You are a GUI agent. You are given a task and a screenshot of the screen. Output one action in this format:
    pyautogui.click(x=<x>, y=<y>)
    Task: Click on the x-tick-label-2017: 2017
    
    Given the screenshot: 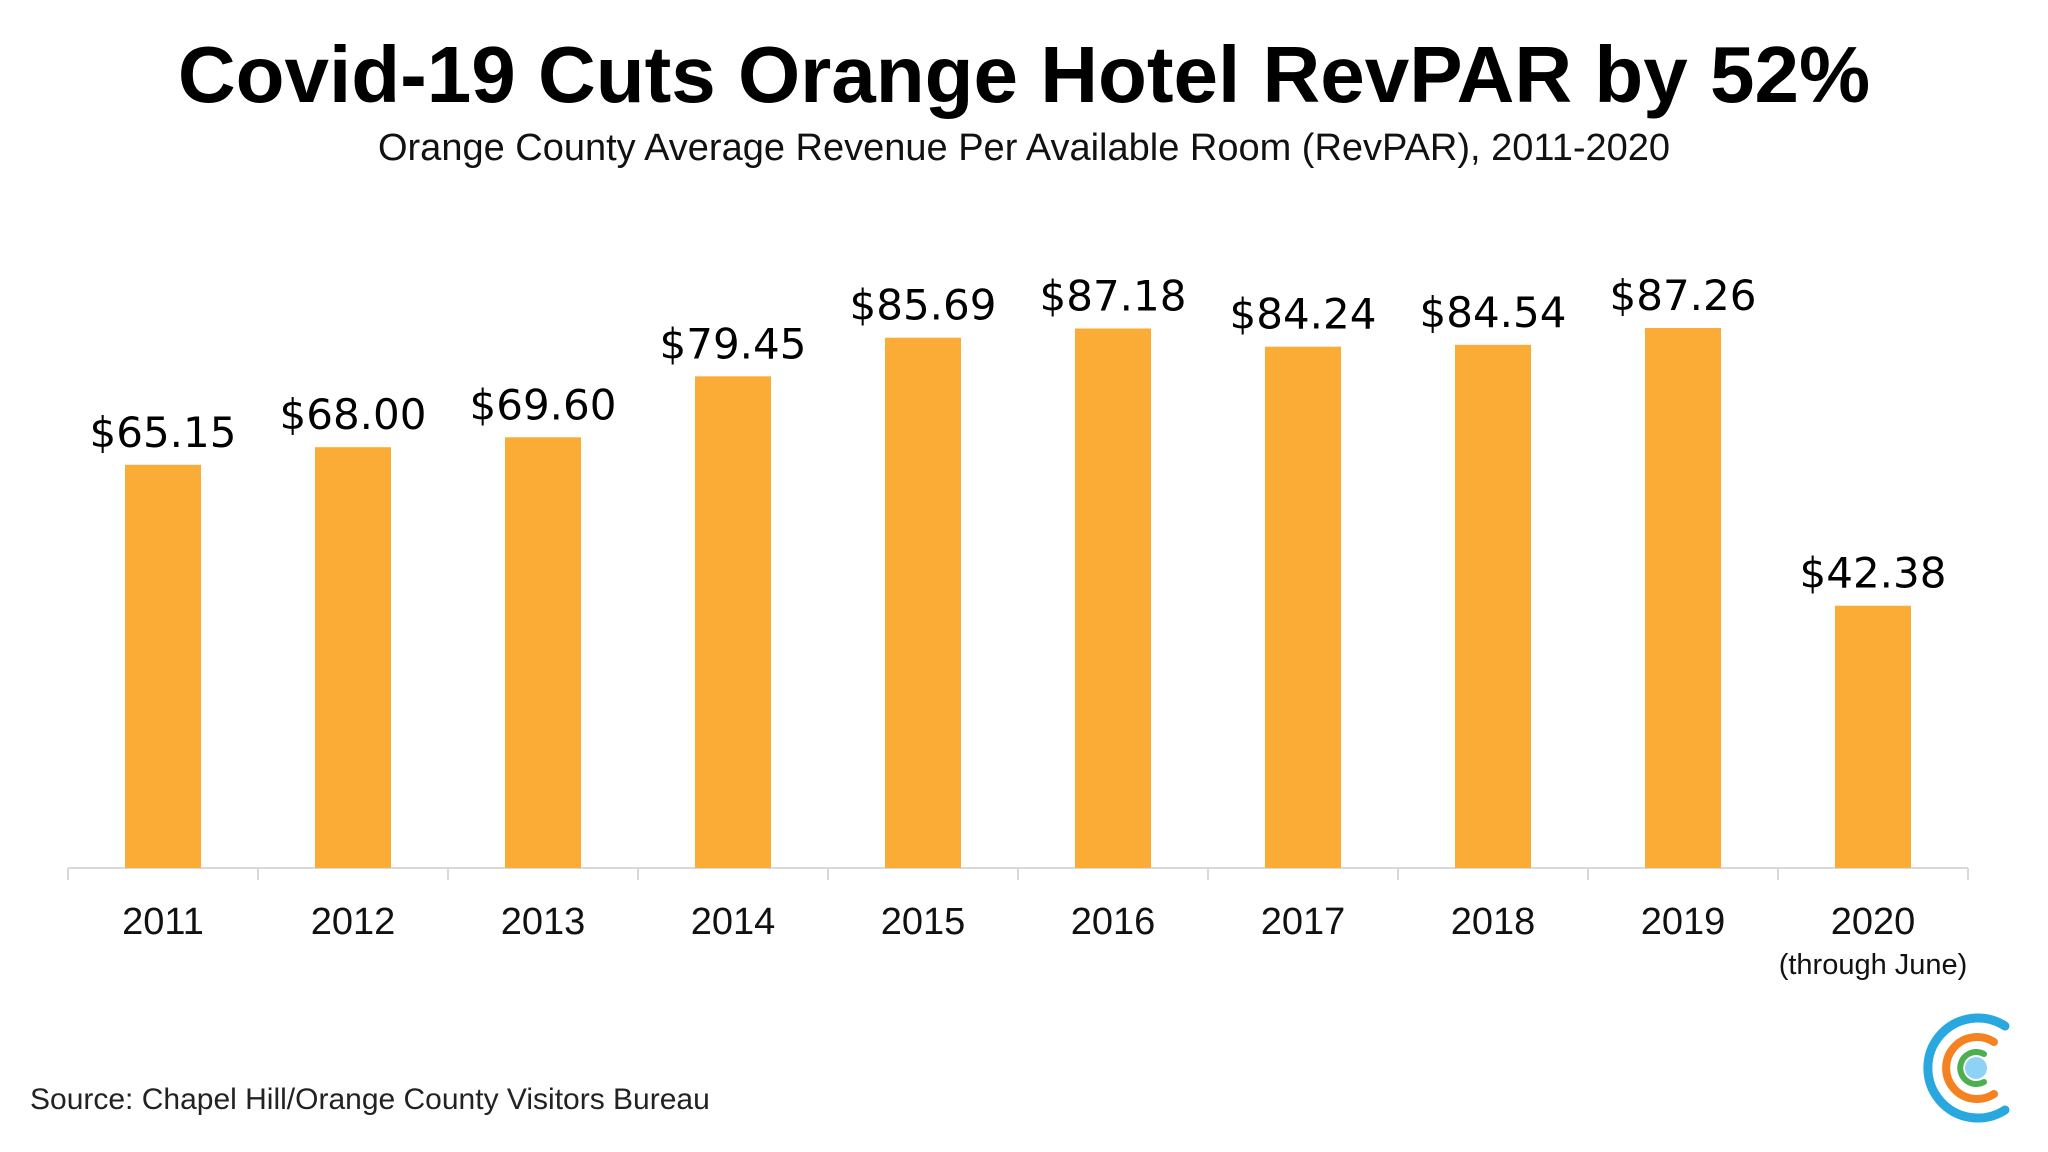 What is the action you would take?
    pyautogui.click(x=1303, y=922)
    